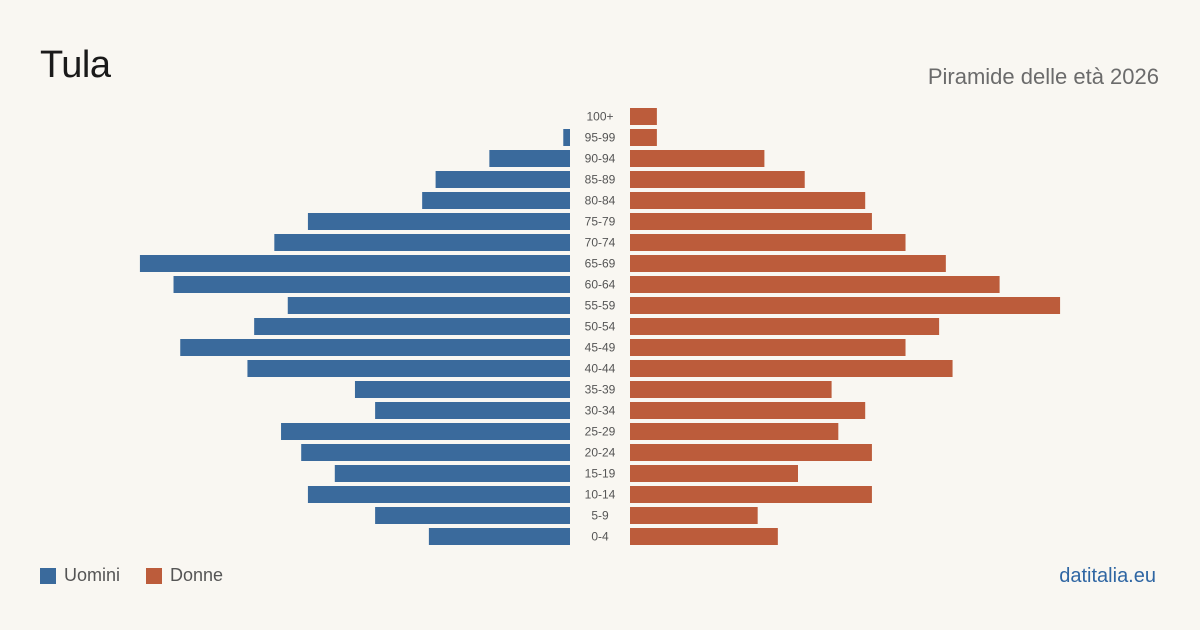 The width and height of the screenshot is (1200, 630). Describe the element at coordinates (600, 159) in the screenshot. I see `age-label-90-94: 90-94` at that location.